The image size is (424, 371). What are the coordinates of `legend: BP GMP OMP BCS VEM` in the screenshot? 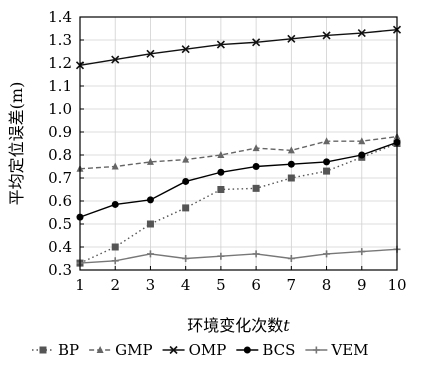 It's located at (200, 350).